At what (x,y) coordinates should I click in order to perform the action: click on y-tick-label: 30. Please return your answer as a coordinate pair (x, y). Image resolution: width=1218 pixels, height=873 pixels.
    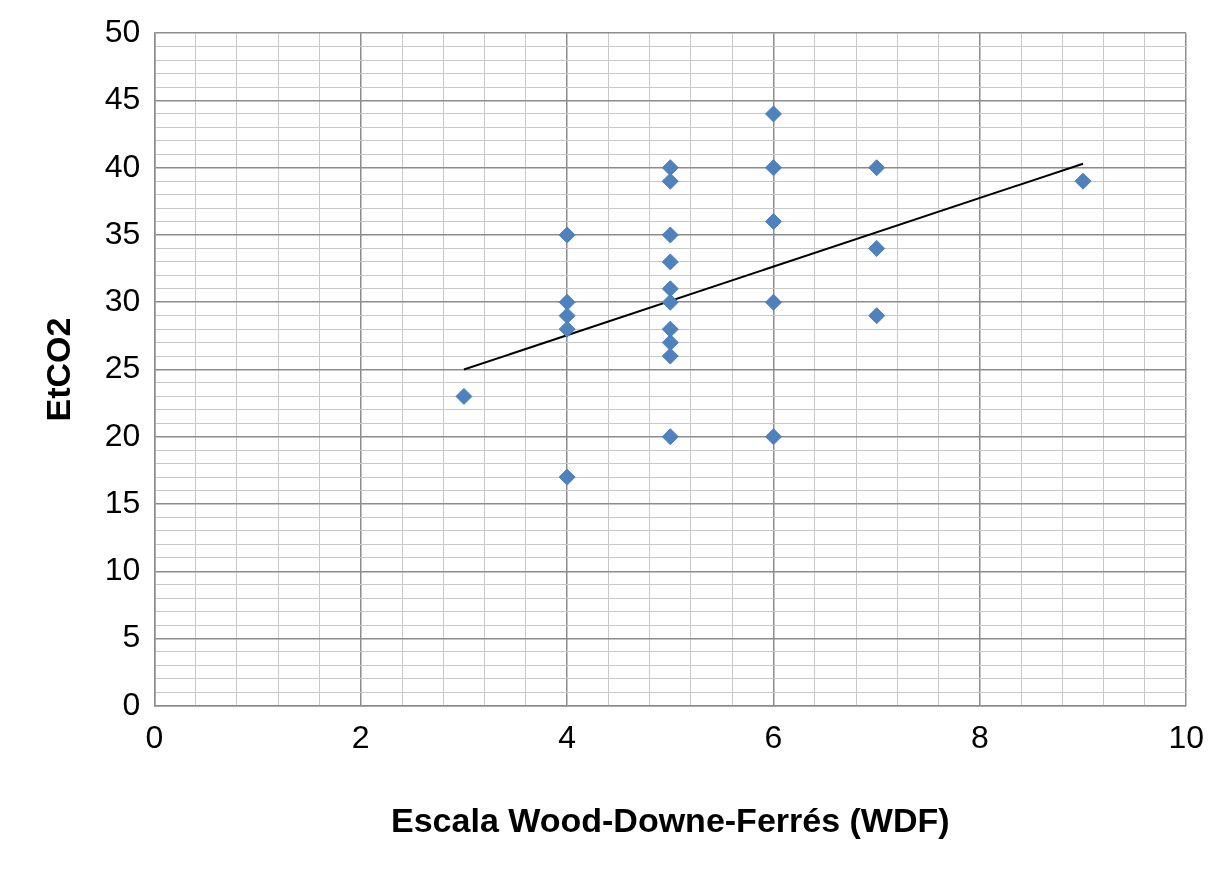
    Looking at the image, I should click on (122, 300).